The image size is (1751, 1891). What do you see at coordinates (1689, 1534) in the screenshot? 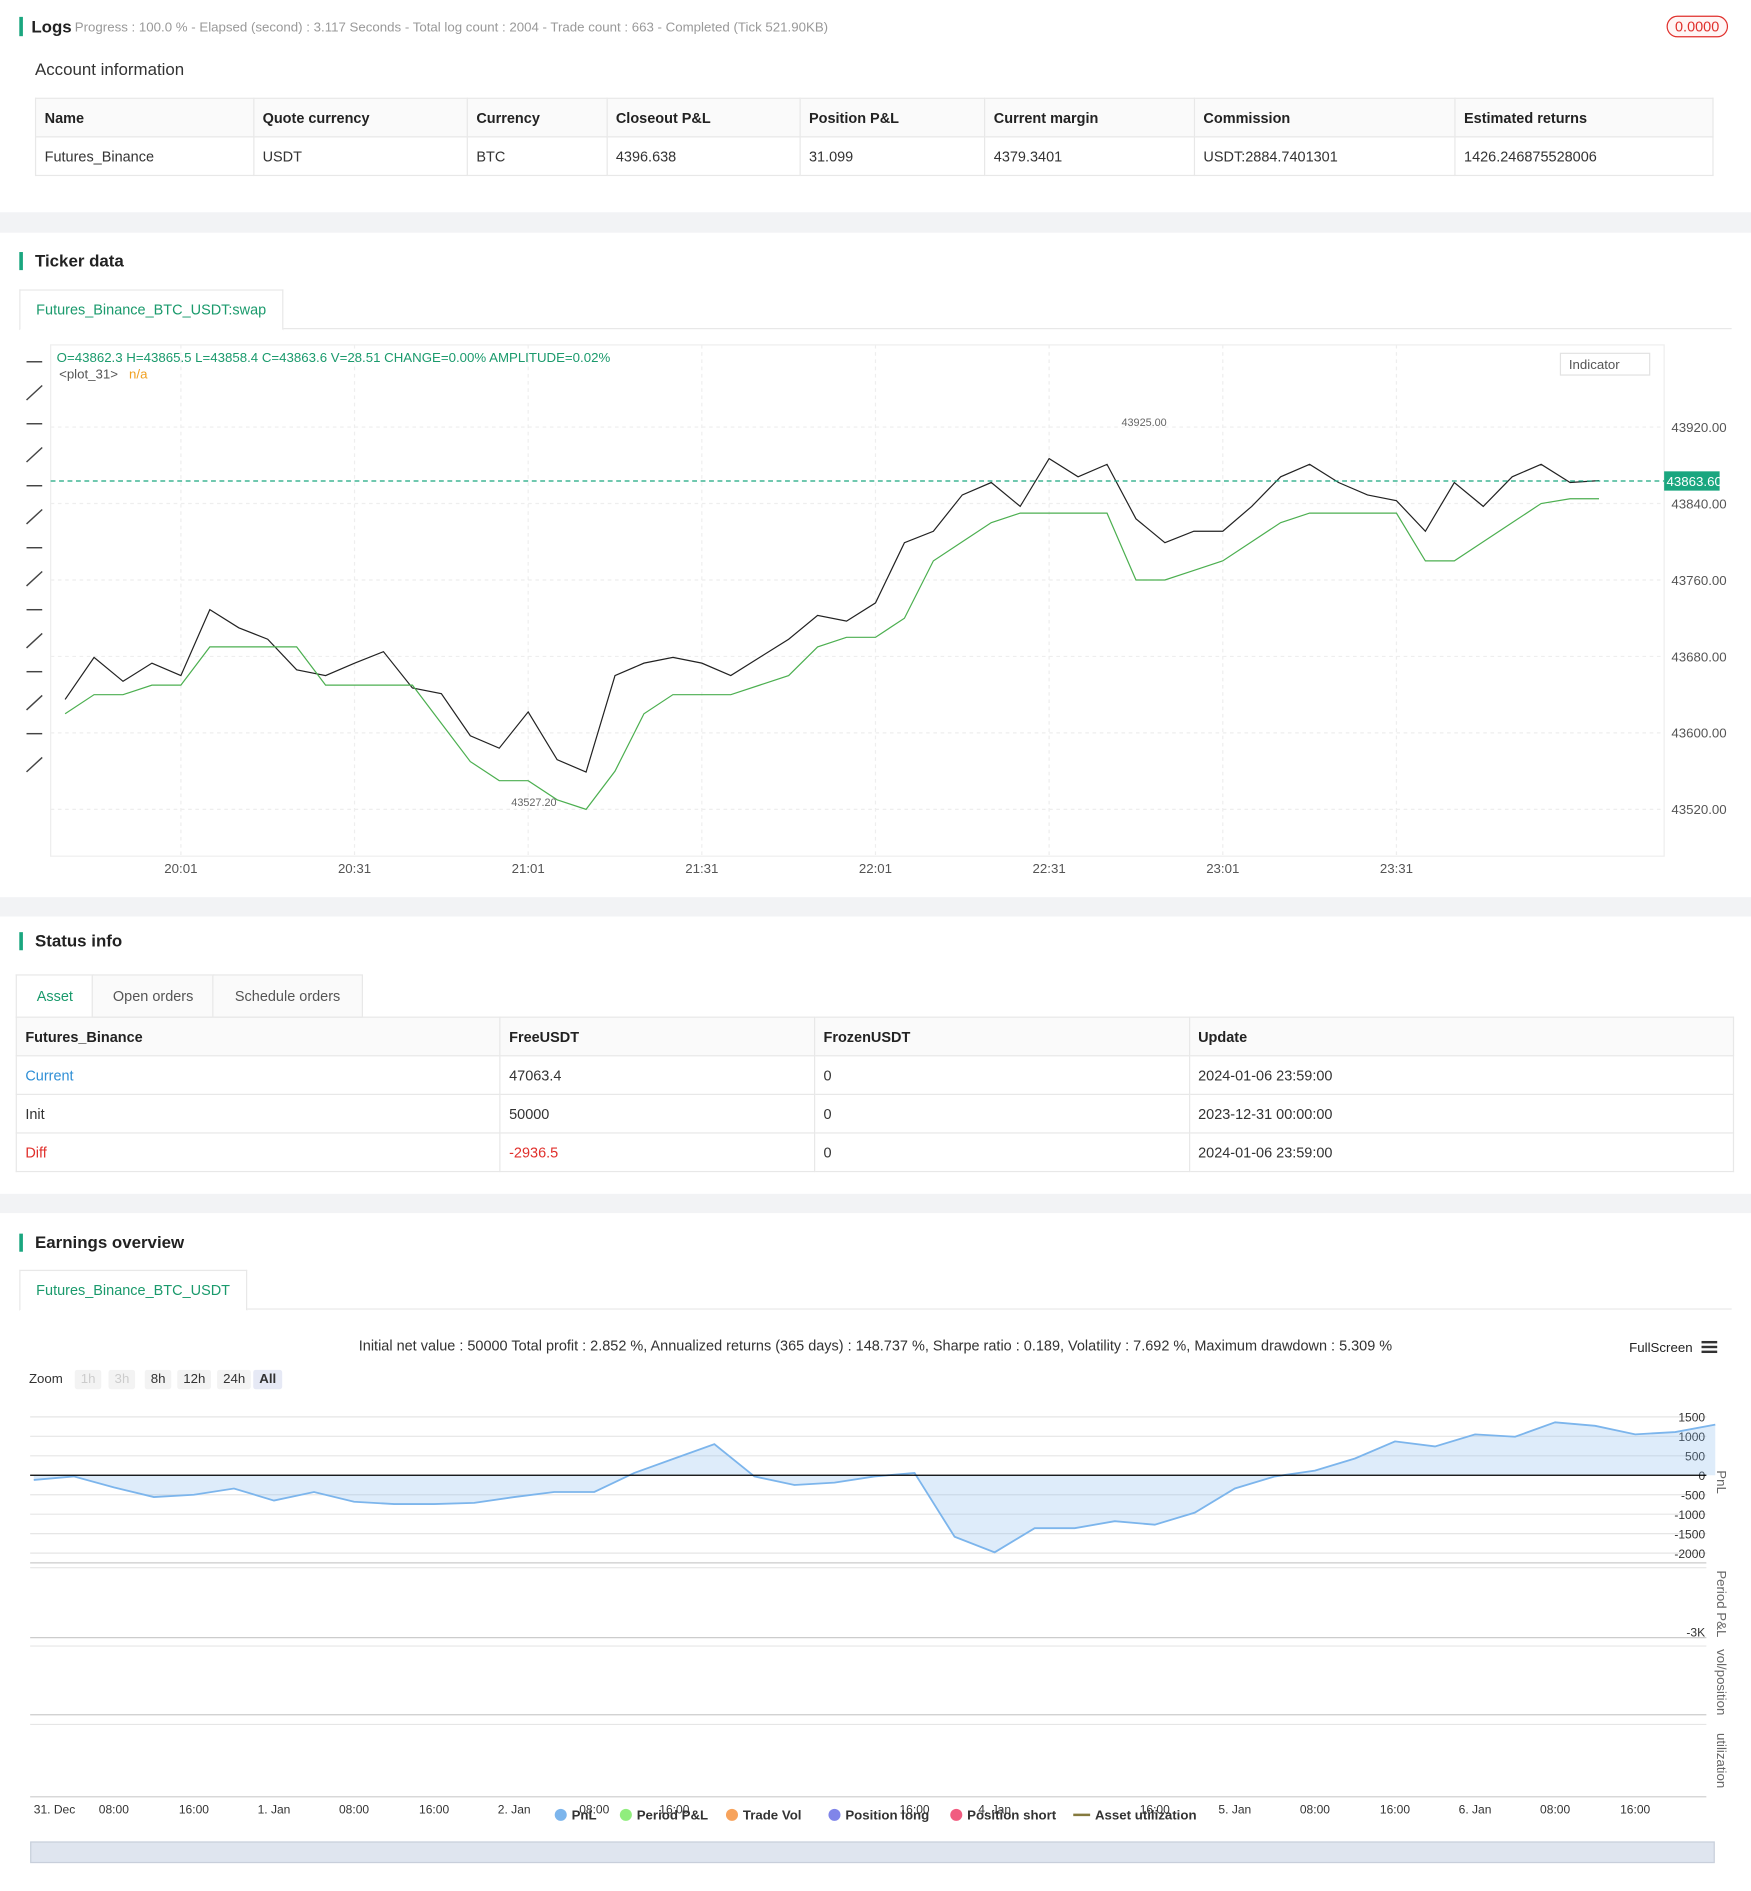
I see `y-tick-label: -1500` at bounding box center [1689, 1534].